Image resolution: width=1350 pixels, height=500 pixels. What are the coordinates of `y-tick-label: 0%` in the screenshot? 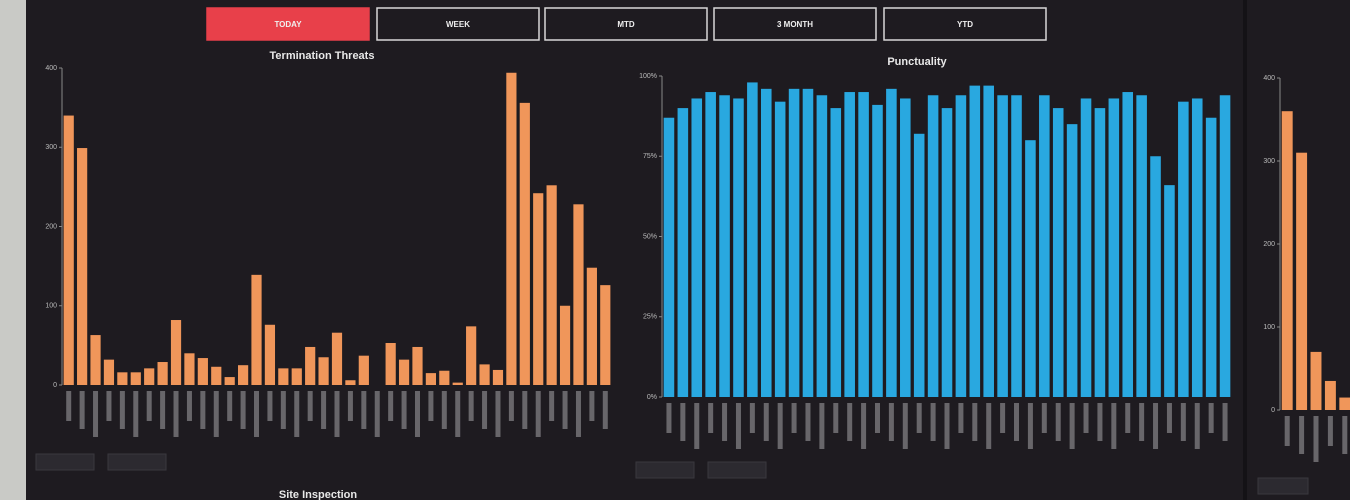 It's located at (652, 397).